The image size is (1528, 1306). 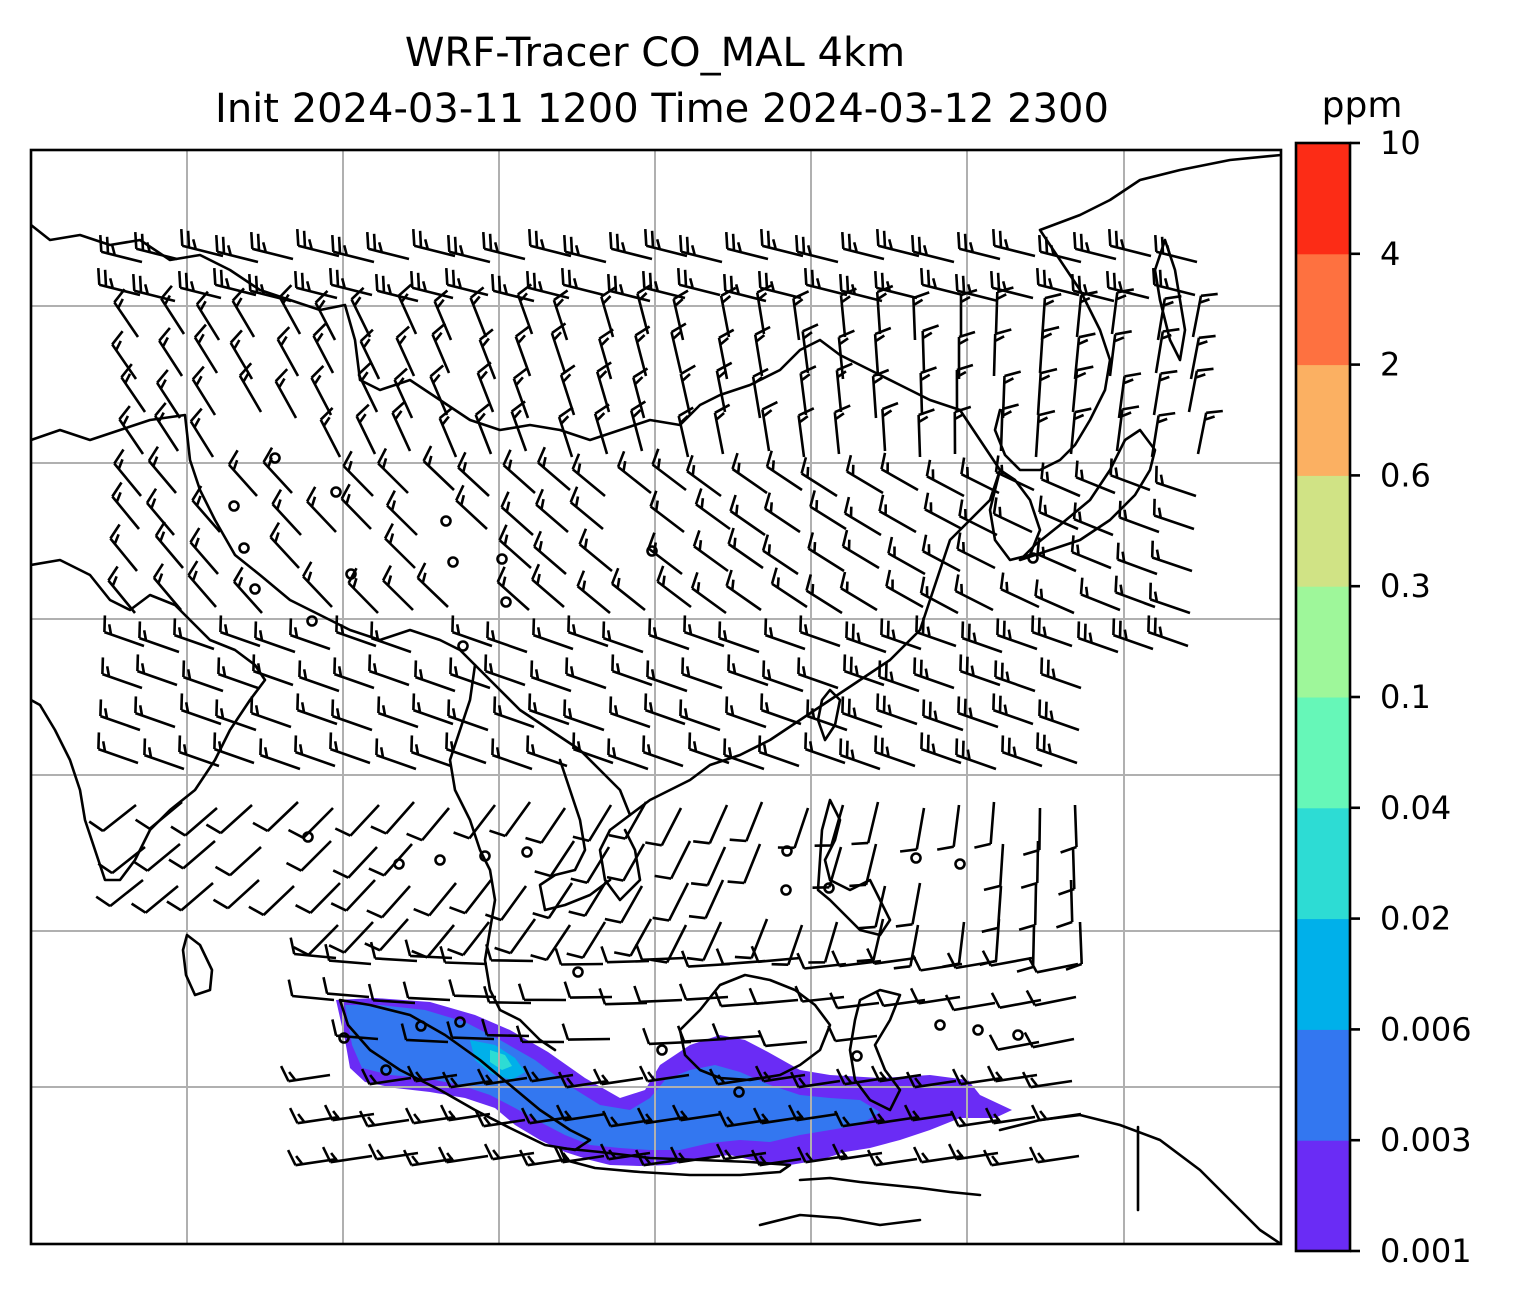 I want to click on colorbar-unit-label: ppm, so click(x=1362, y=105).